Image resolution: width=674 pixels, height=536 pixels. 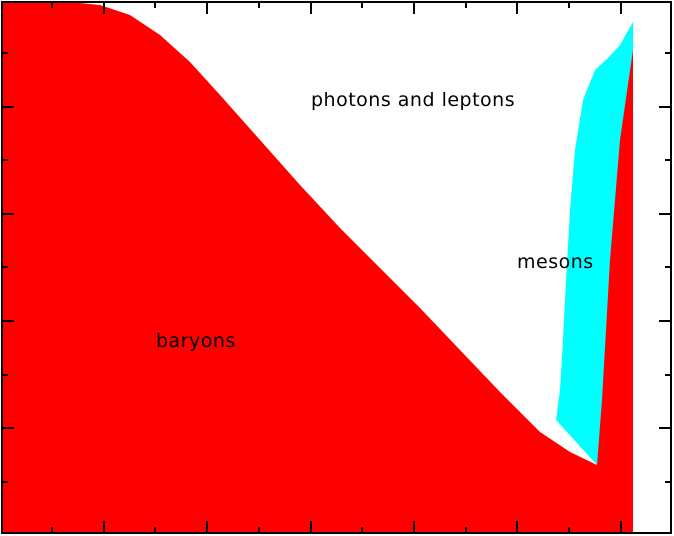 I want to click on mesons-label: mesons, so click(x=555, y=262).